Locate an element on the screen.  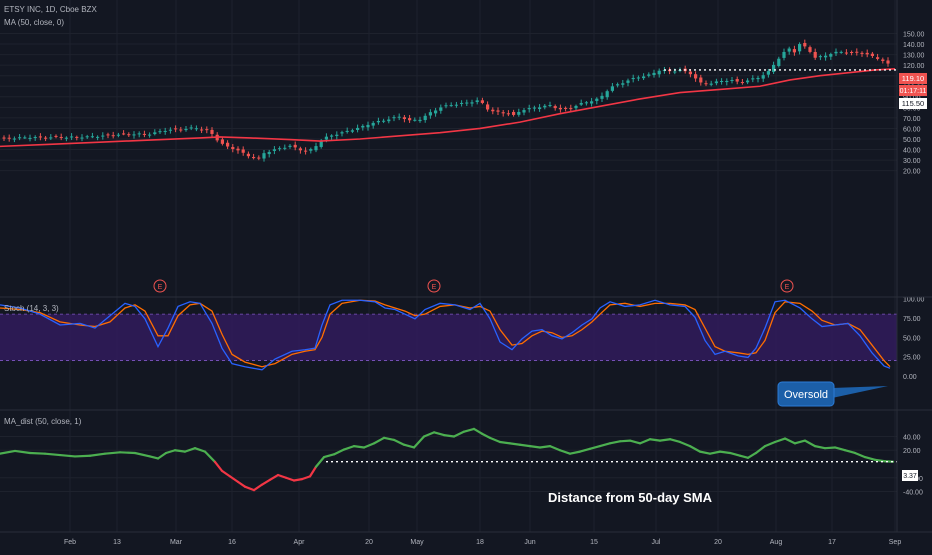
ma-dist-tick-label: -40.00 is located at coordinates (913, 493).